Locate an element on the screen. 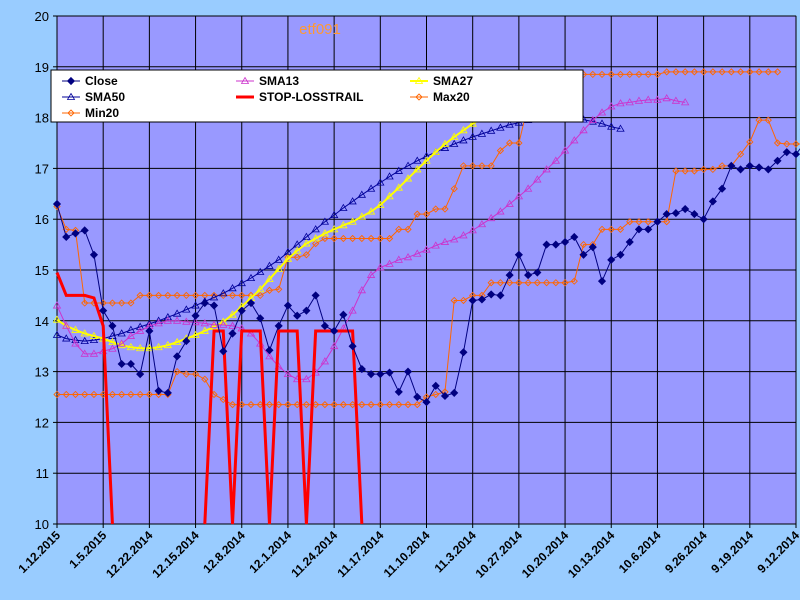  legend-label: SMA27 is located at coordinates (453, 81).